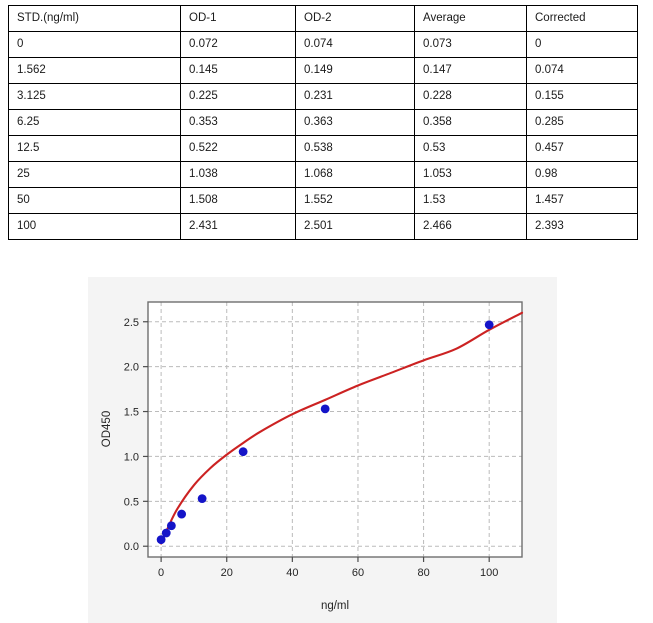  Describe the element at coordinates (94, 70) in the screenshot. I see `cell-std: 1.562` at that location.